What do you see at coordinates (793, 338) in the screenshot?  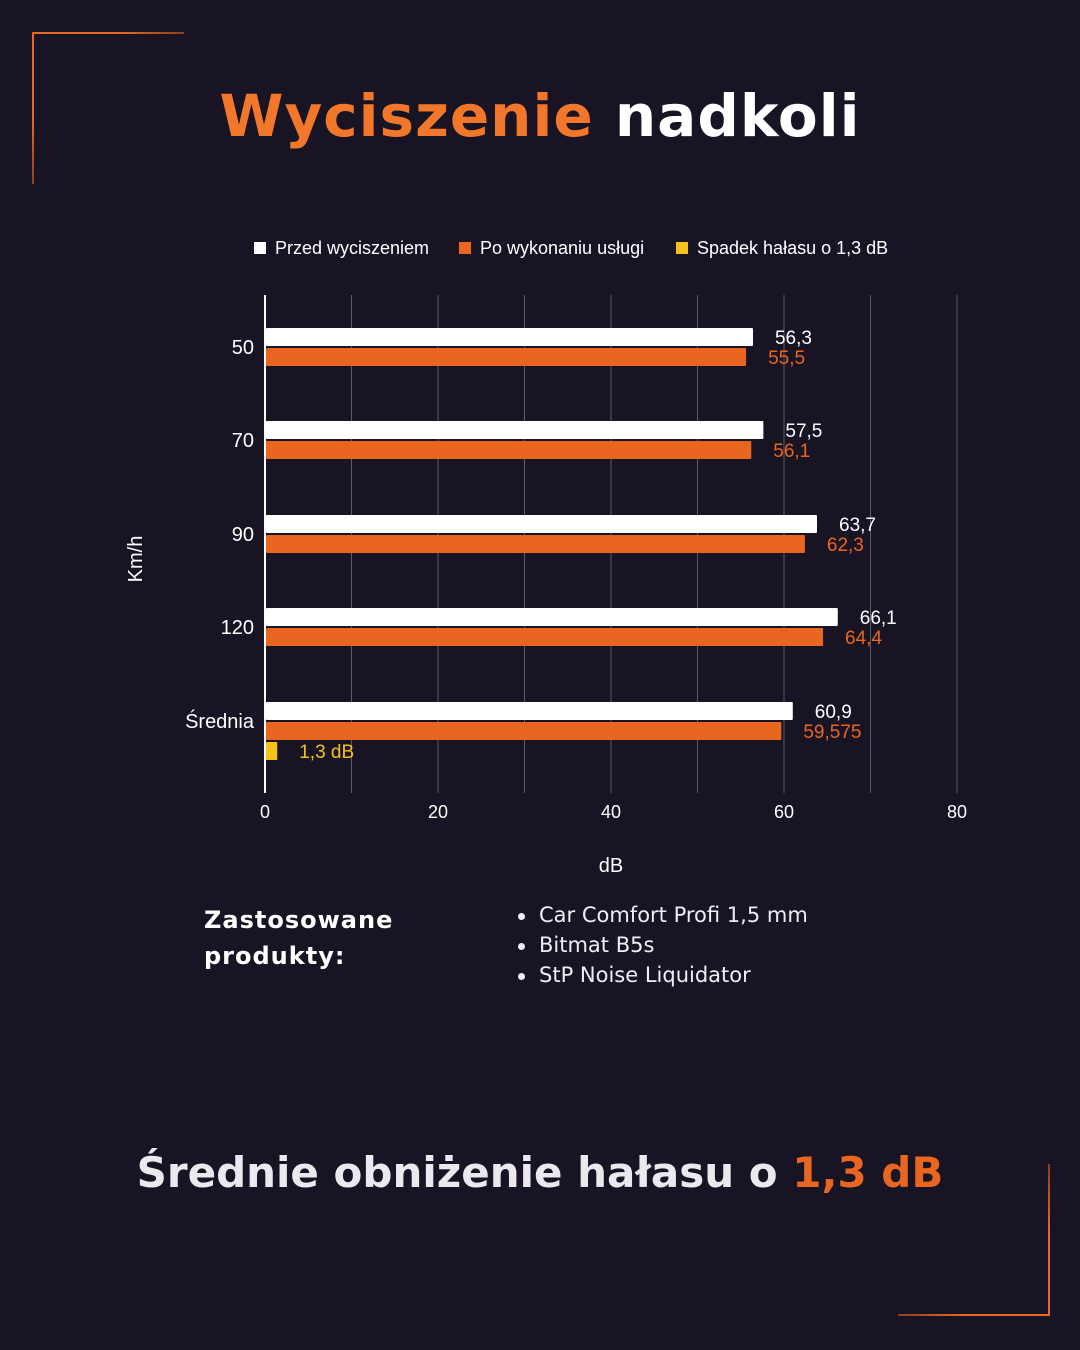 I see `data-label: 56,3` at bounding box center [793, 338].